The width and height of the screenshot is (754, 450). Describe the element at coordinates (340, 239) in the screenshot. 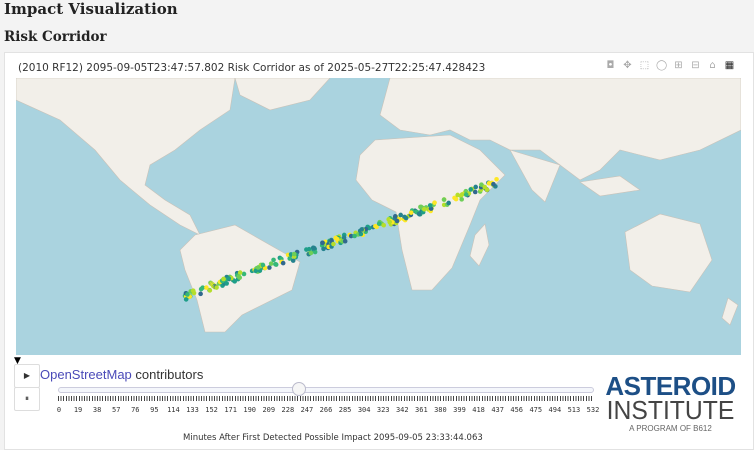

I see `risk-corridor` at that location.